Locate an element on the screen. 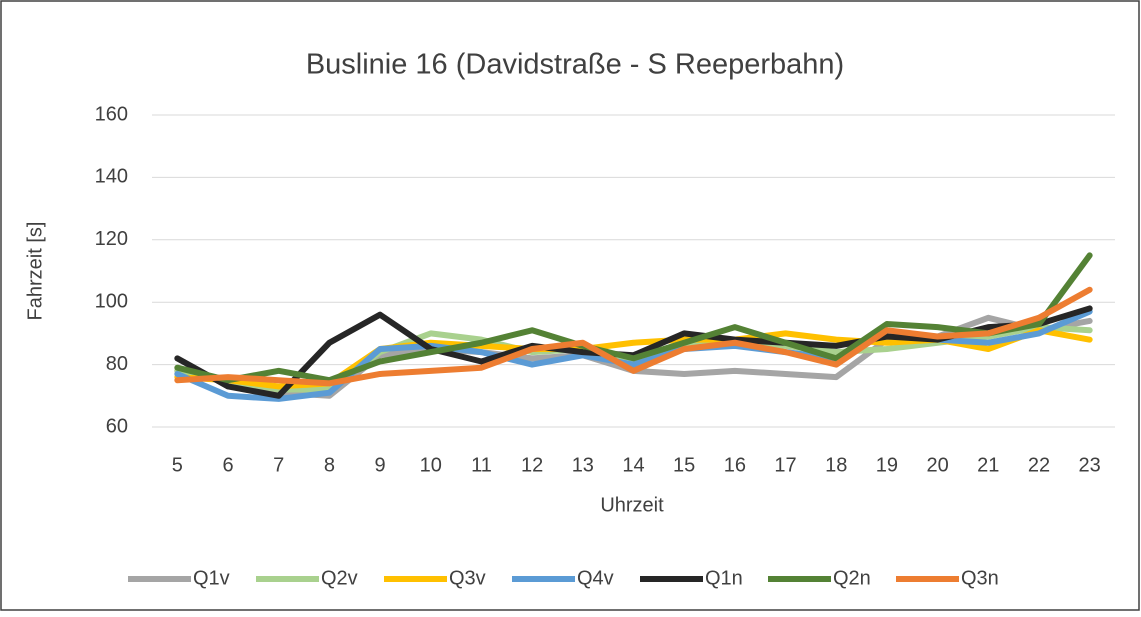 This screenshot has width=1141, height=617. legend-label: Q1n is located at coordinates (724, 578).